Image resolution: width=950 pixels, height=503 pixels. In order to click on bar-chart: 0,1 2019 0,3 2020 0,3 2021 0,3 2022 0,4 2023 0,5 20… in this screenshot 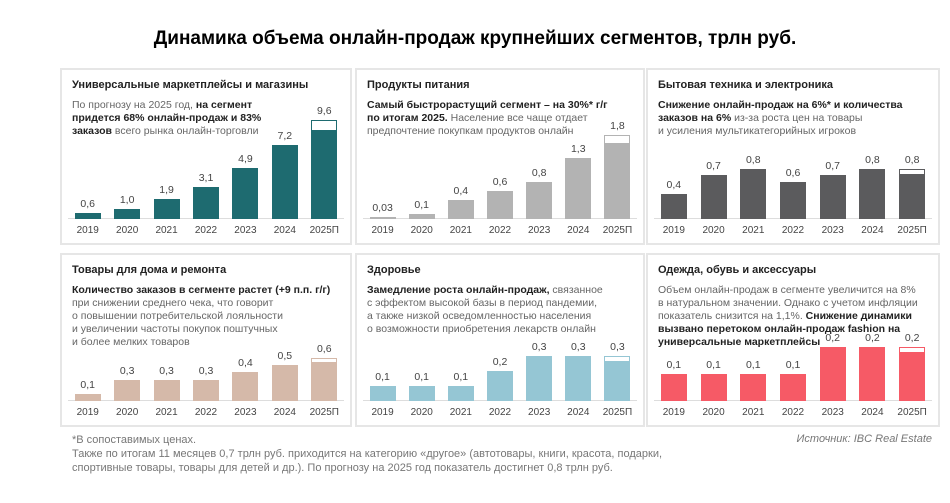, I will do `click(206, 339)`.